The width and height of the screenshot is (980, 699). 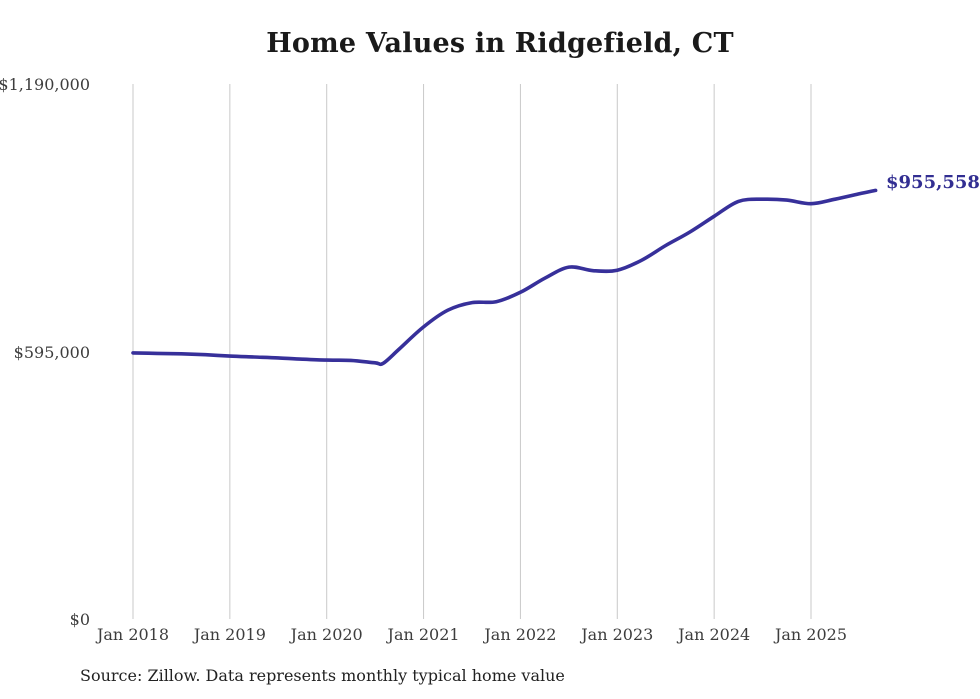 What do you see at coordinates (500, 43) in the screenshot?
I see `chart-title: Home Values in Ridgefield, CT` at bounding box center [500, 43].